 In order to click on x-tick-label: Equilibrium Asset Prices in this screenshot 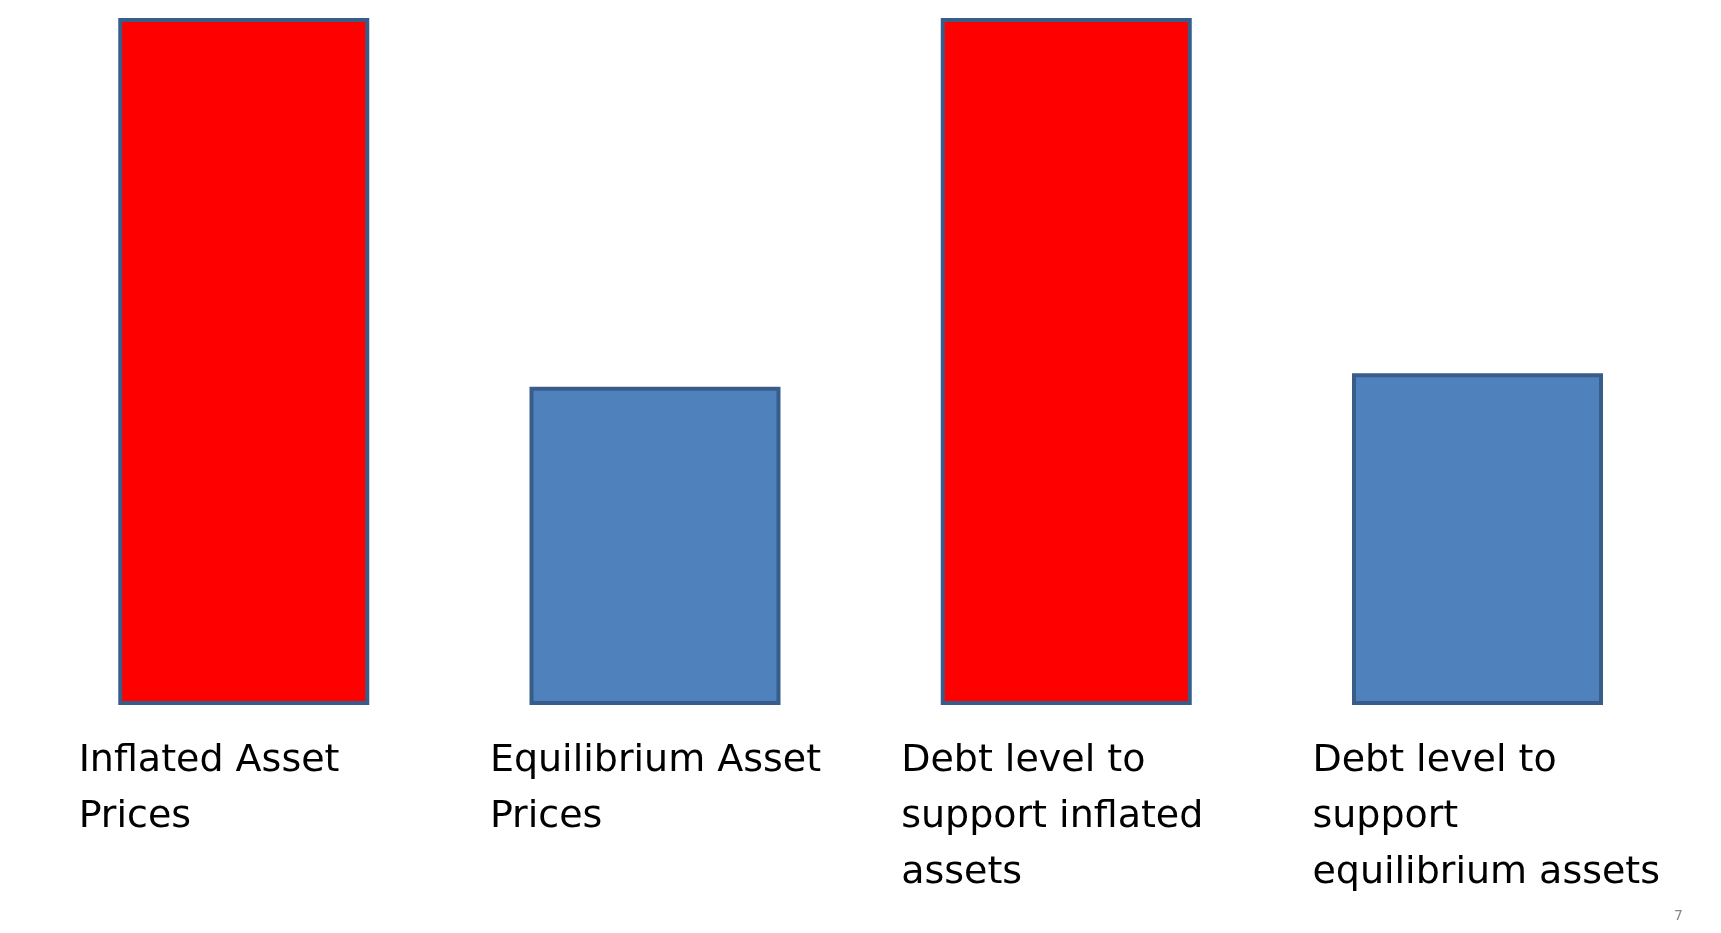, I will do `click(655, 786)`.